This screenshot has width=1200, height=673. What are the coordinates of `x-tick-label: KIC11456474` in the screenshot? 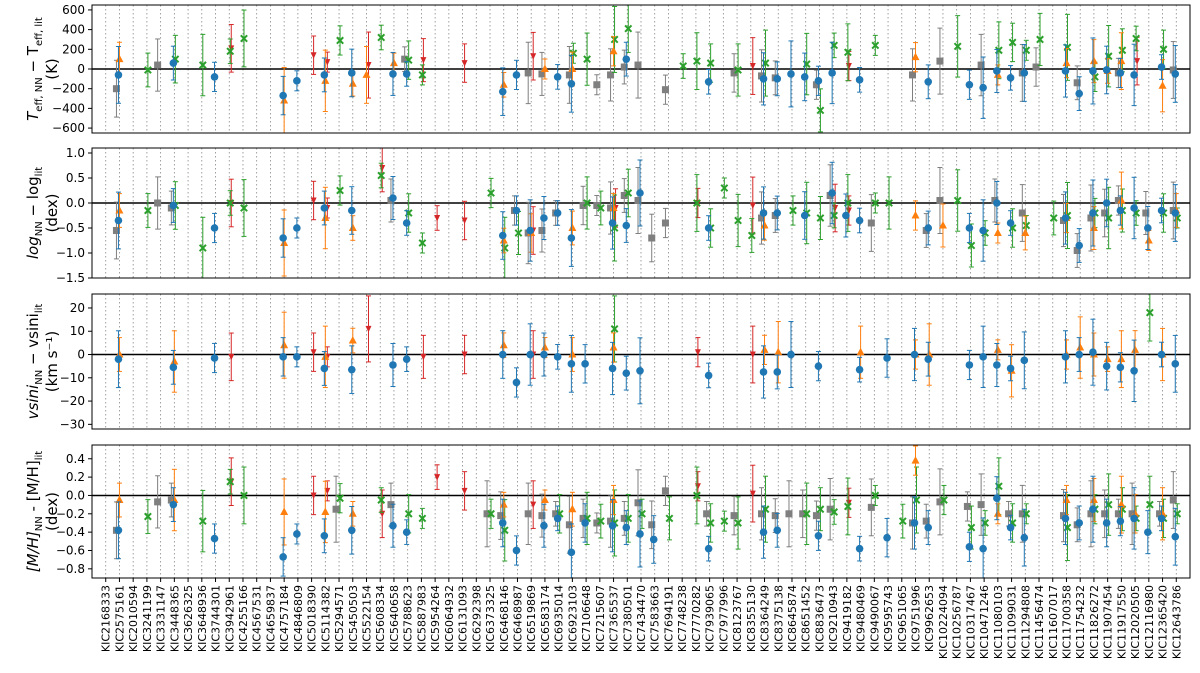 It's located at (1039, 622).